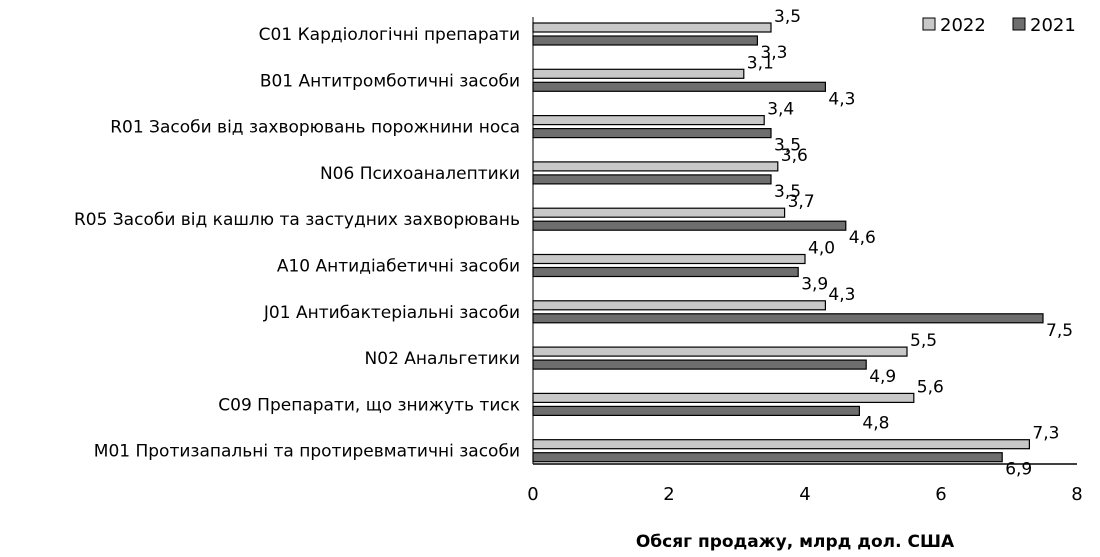 Image resolution: width=1100 pixels, height=557 pixels. I want to click on data-label-2021: 6,9, so click(1018, 470).